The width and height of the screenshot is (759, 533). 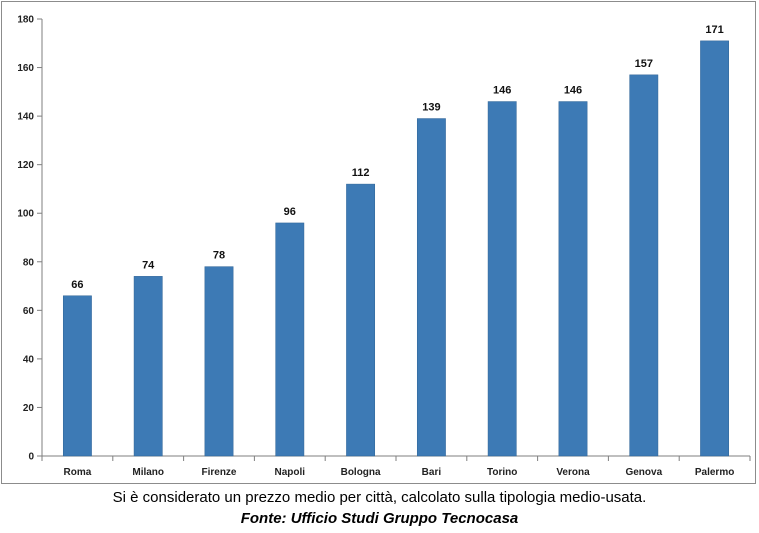 I want to click on x-tick-label-genova: Genova, so click(x=643, y=472).